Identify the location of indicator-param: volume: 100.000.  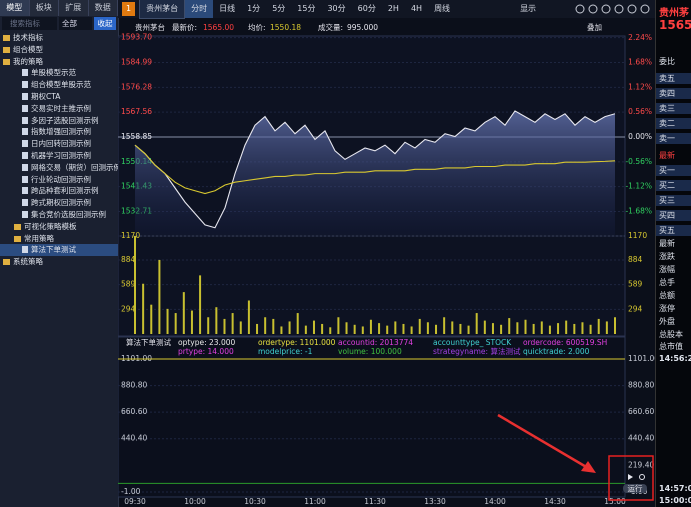
(370, 351).